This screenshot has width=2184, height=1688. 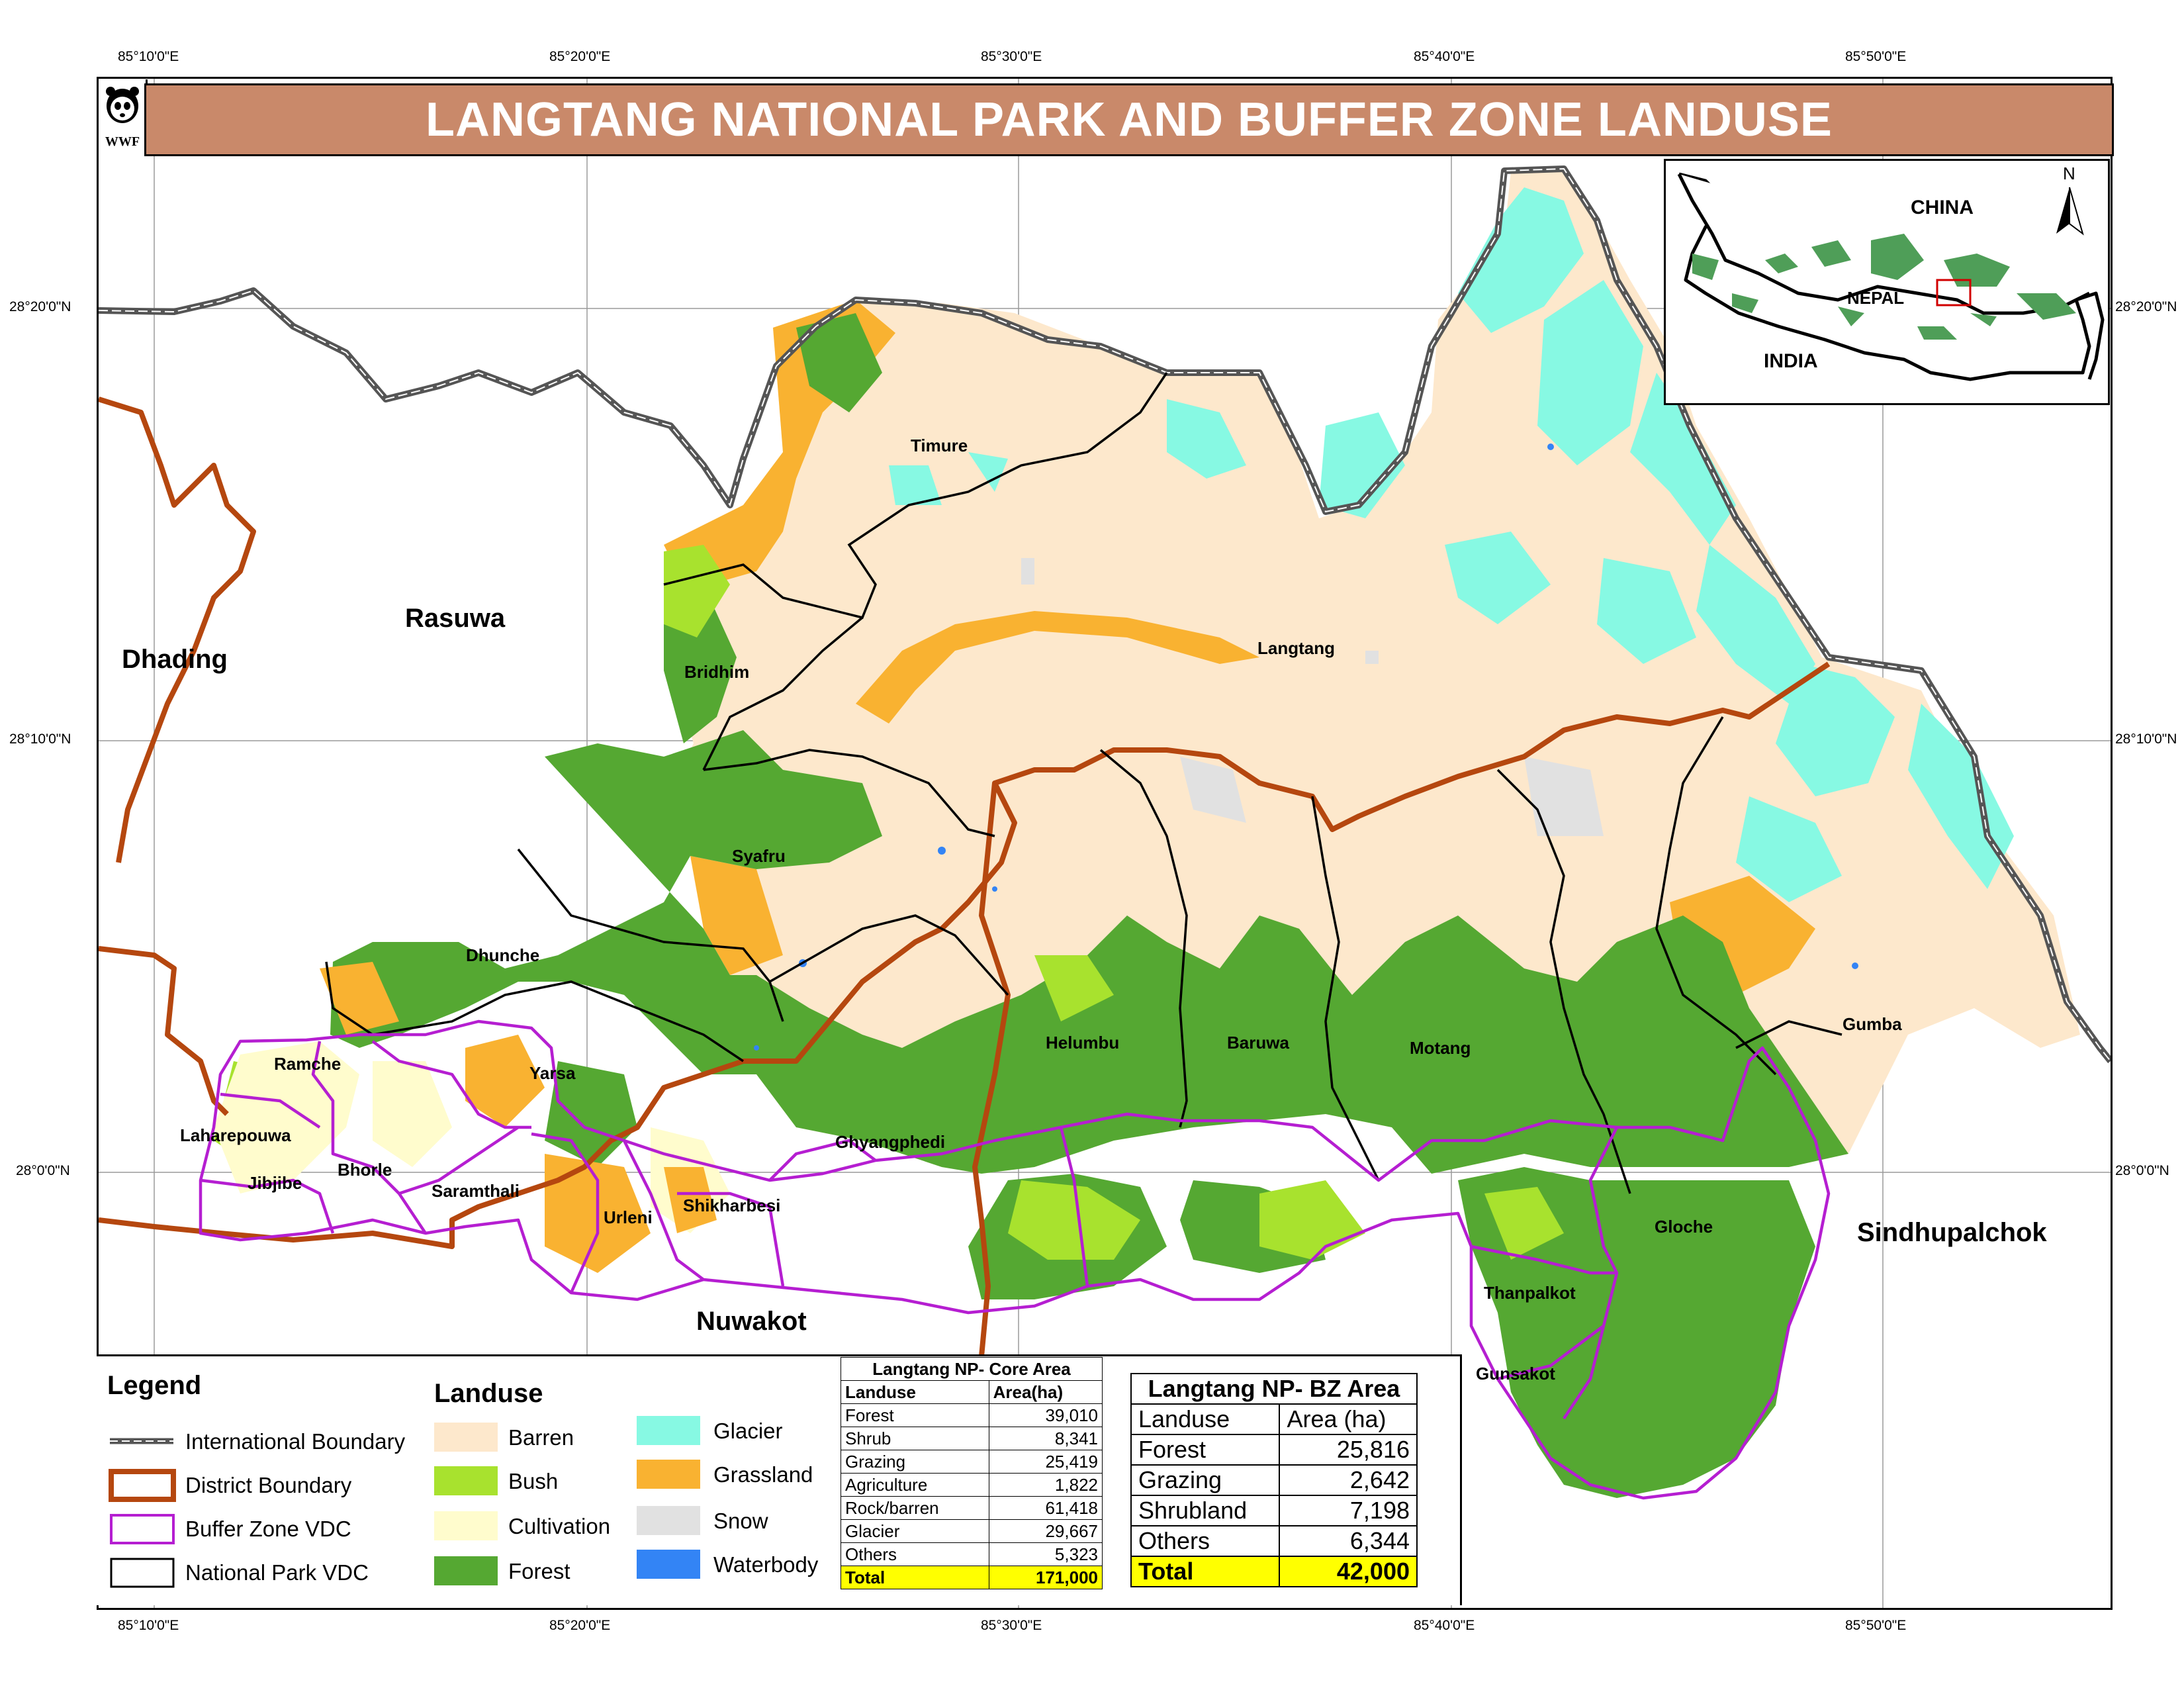 What do you see at coordinates (1348, 1450) in the screenshot?
I see `bz-cell-value: 25,816` at bounding box center [1348, 1450].